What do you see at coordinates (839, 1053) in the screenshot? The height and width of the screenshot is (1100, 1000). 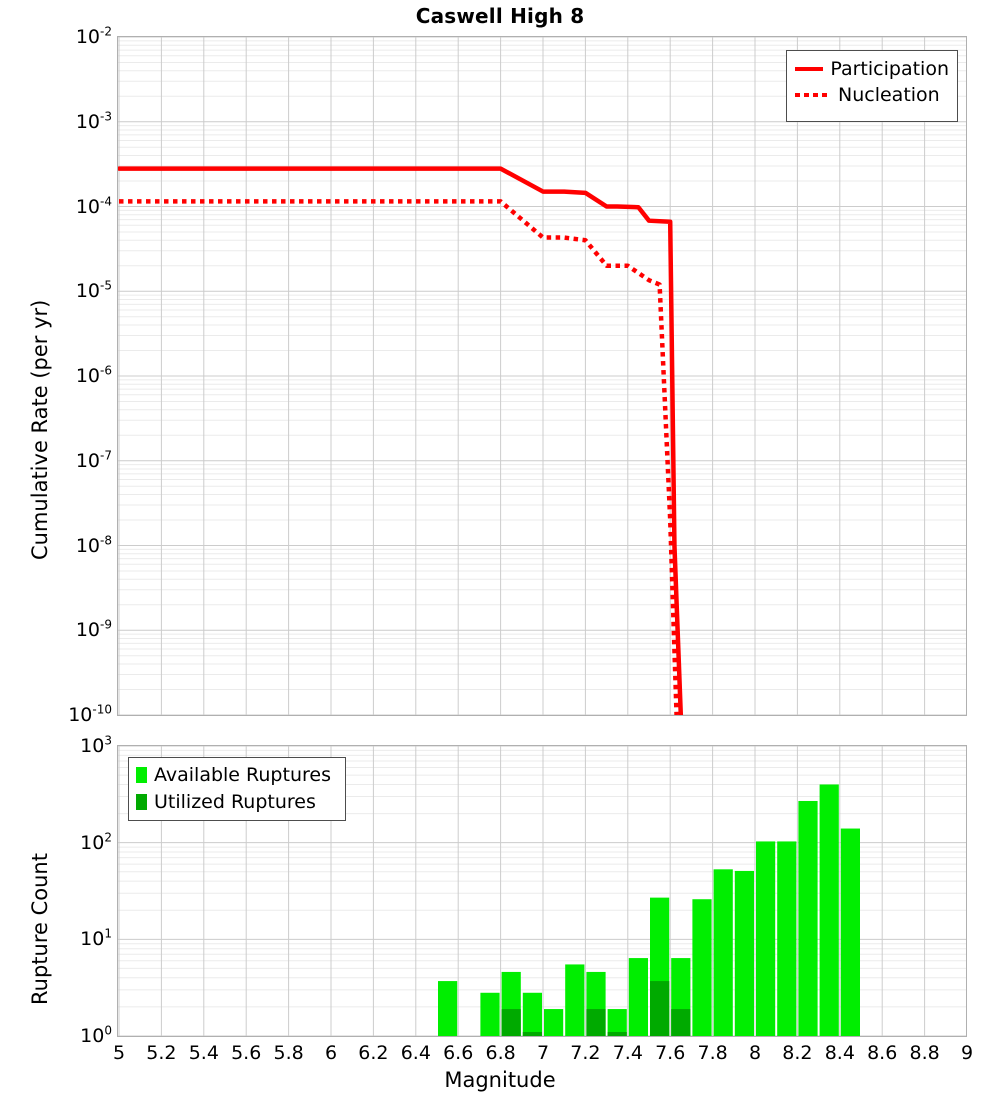 I see `x-tick-label: 8.4` at bounding box center [839, 1053].